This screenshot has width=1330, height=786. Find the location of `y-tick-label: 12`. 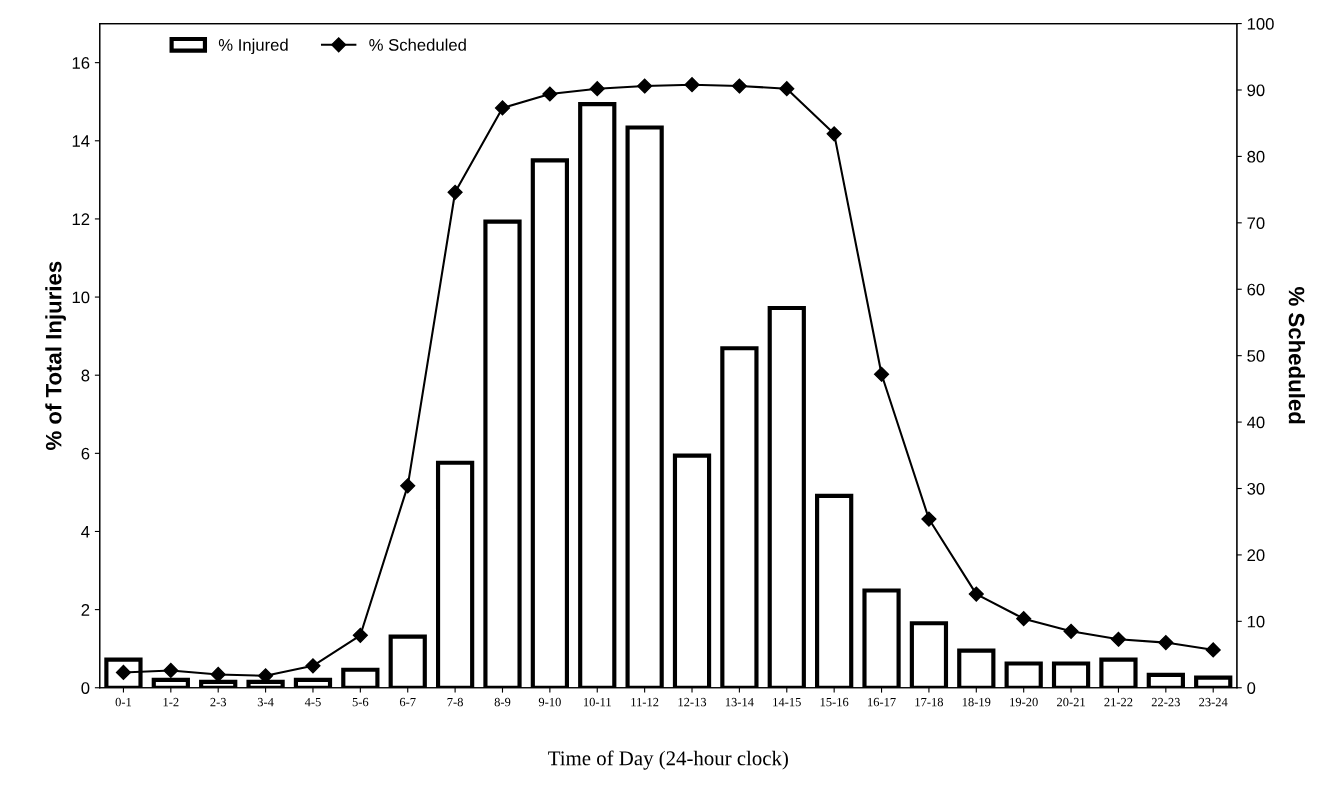

y-tick-label: 12 is located at coordinates (81, 219).